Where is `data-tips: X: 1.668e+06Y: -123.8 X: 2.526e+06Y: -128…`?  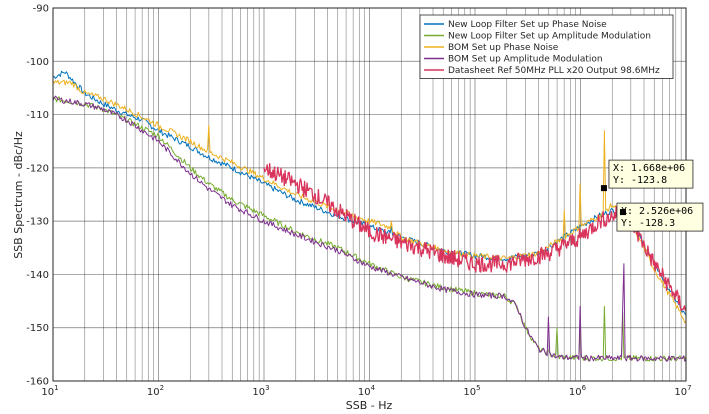
data-tips: X: 1.668e+06Y: -123.8 X: 2.526e+06Y: -128… is located at coordinates (652, 195).